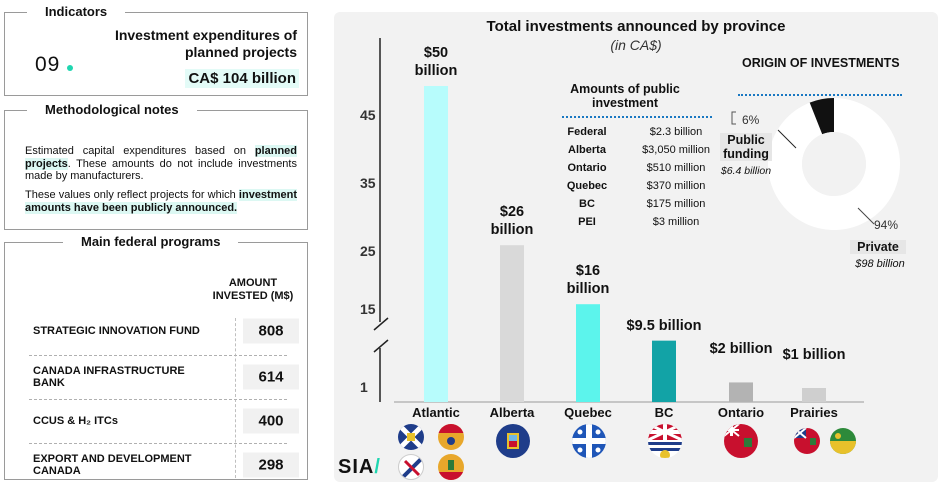 The height and width of the screenshot is (484, 942). What do you see at coordinates (821, 63) in the screenshot?
I see `origin-title: ORIGIN OF INVESTMENTS` at bounding box center [821, 63].